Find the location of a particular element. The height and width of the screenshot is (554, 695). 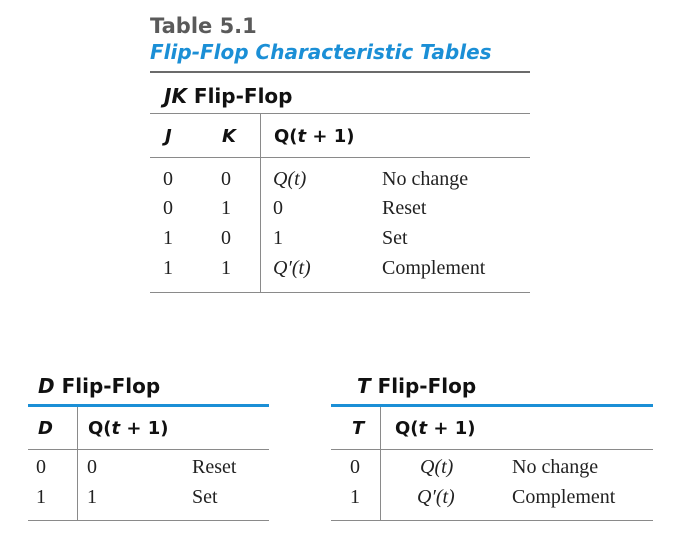

t-row1-q: Q(t) is located at coordinates (437, 467).